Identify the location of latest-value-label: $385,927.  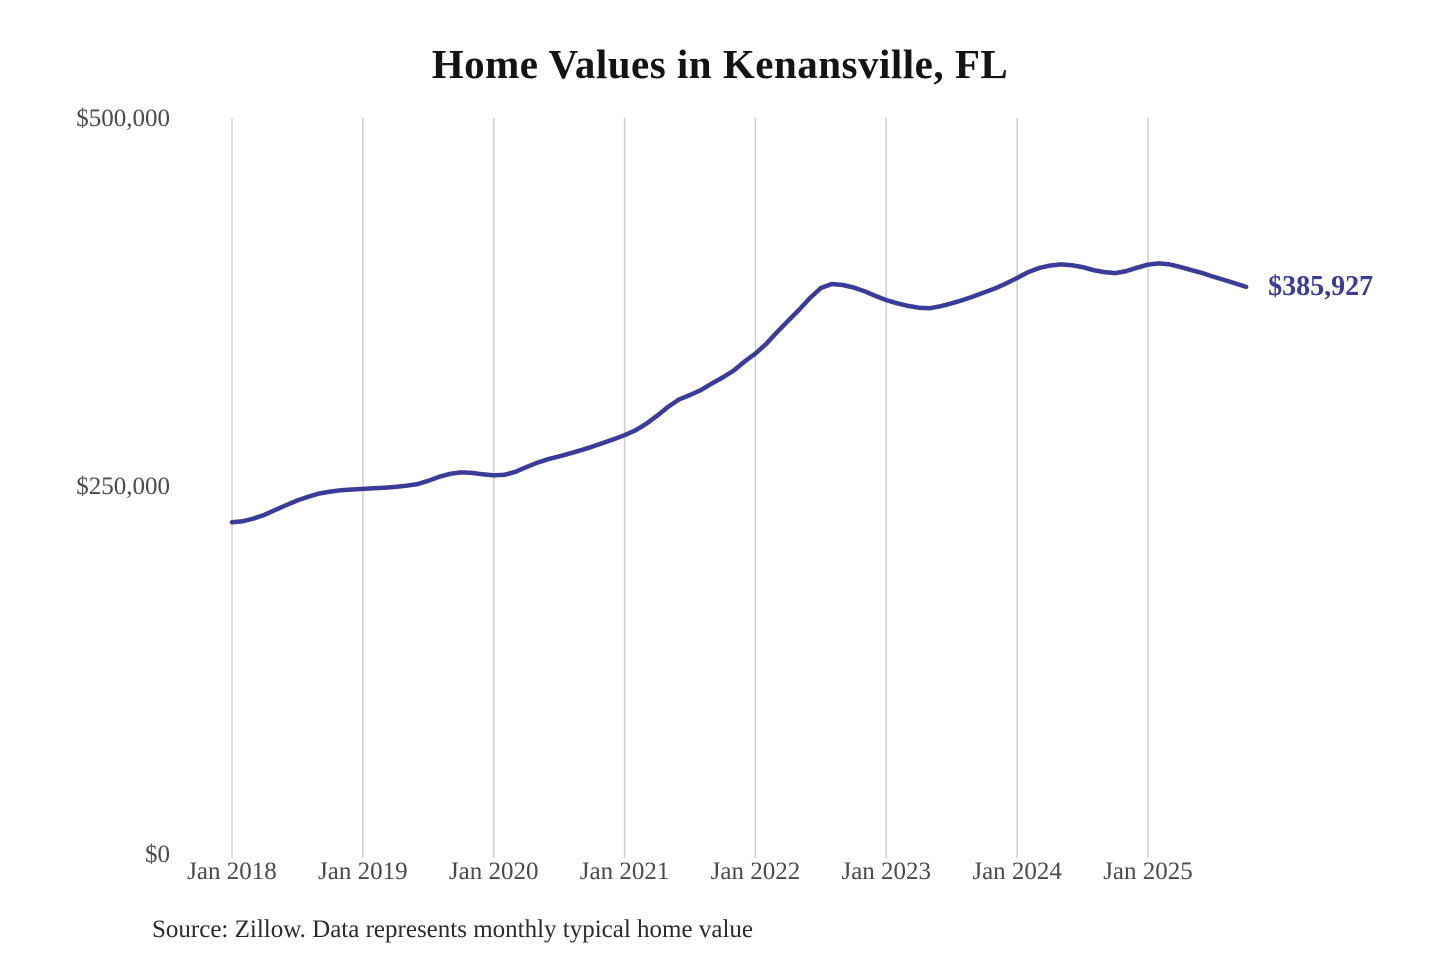
(1321, 286).